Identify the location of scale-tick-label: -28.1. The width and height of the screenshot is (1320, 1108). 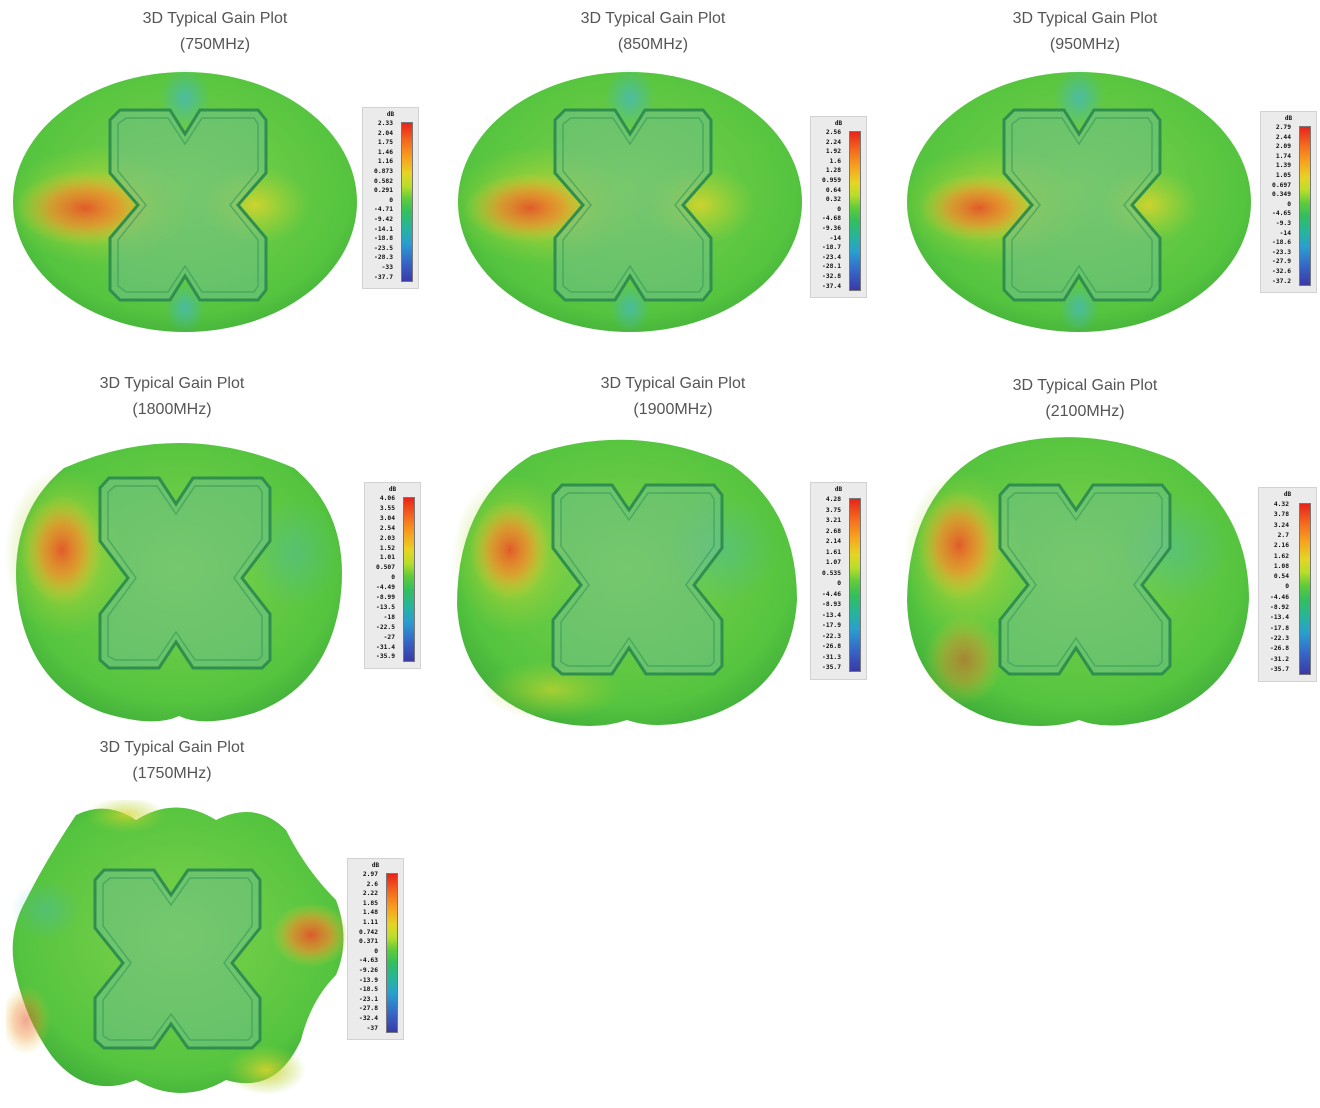
(831, 267).